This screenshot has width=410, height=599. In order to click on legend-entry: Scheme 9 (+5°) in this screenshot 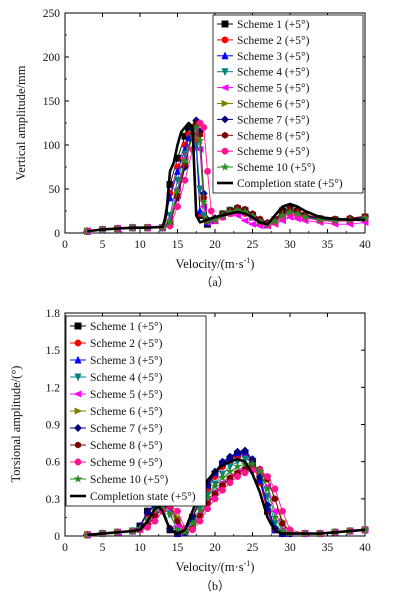, I will do `click(263, 152)`.